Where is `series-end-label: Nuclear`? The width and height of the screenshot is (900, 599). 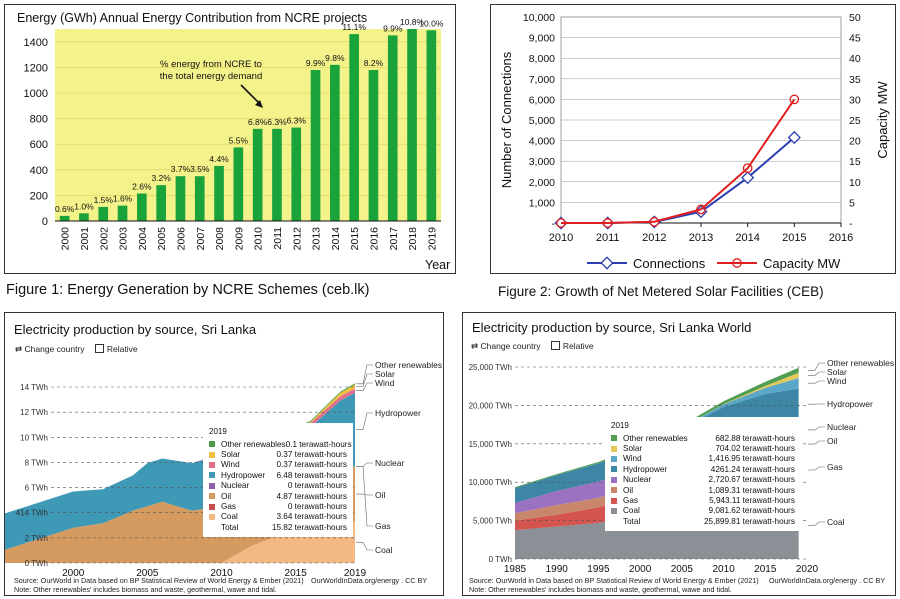 series-end-label: Nuclear is located at coordinates (841, 427).